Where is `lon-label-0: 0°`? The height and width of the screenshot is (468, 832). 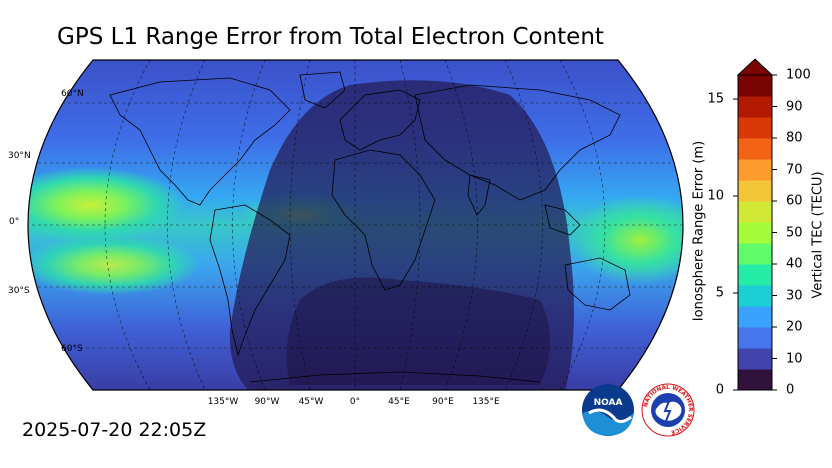
lon-label-0: 0° is located at coordinates (355, 402).